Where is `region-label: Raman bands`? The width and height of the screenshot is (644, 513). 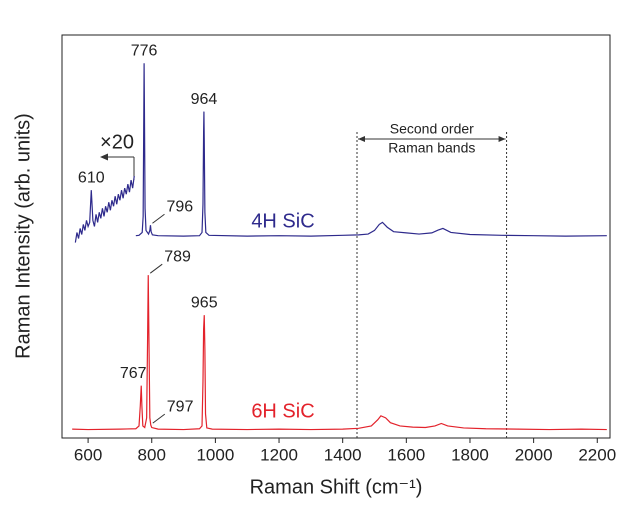
region-label: Raman bands is located at coordinates (431, 148).